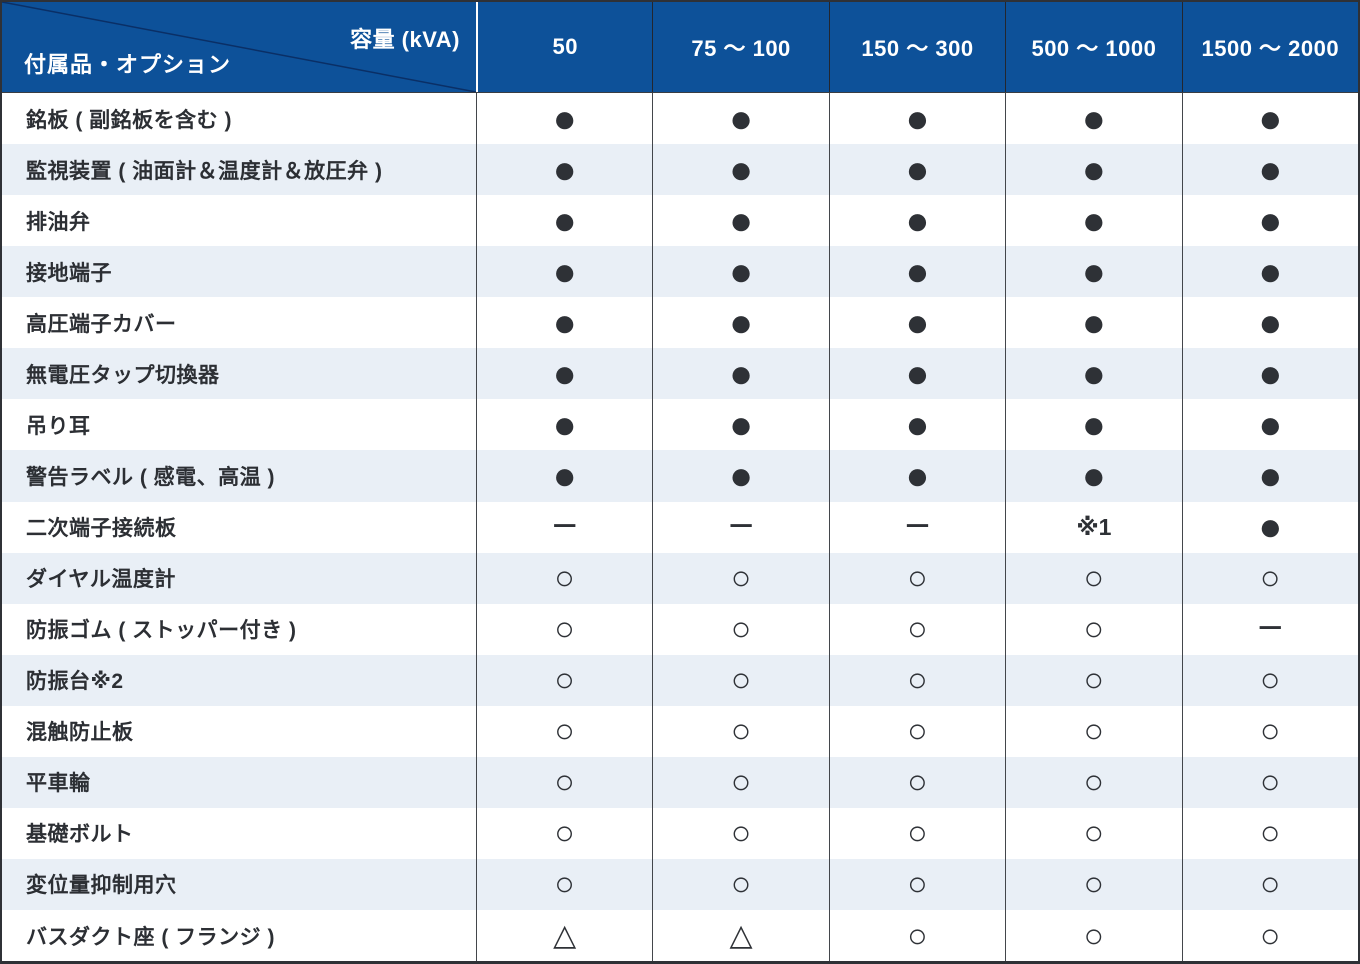 This screenshot has width=1360, height=964. What do you see at coordinates (917, 527) in the screenshot?
I see `availability-symbol: －` at bounding box center [917, 527].